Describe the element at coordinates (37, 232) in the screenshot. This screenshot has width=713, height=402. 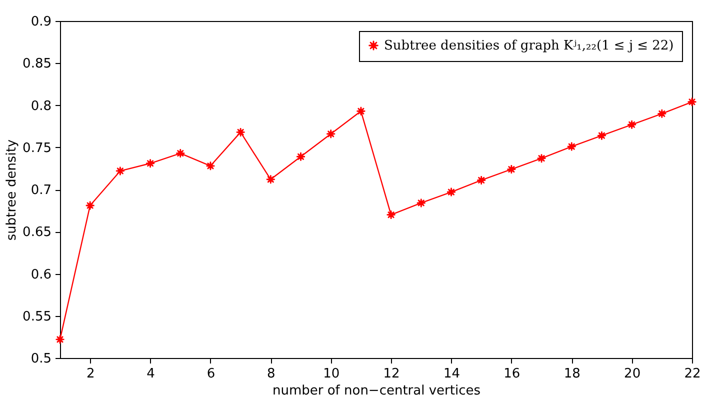
I see `y-tick-label: 0.65` at that location.